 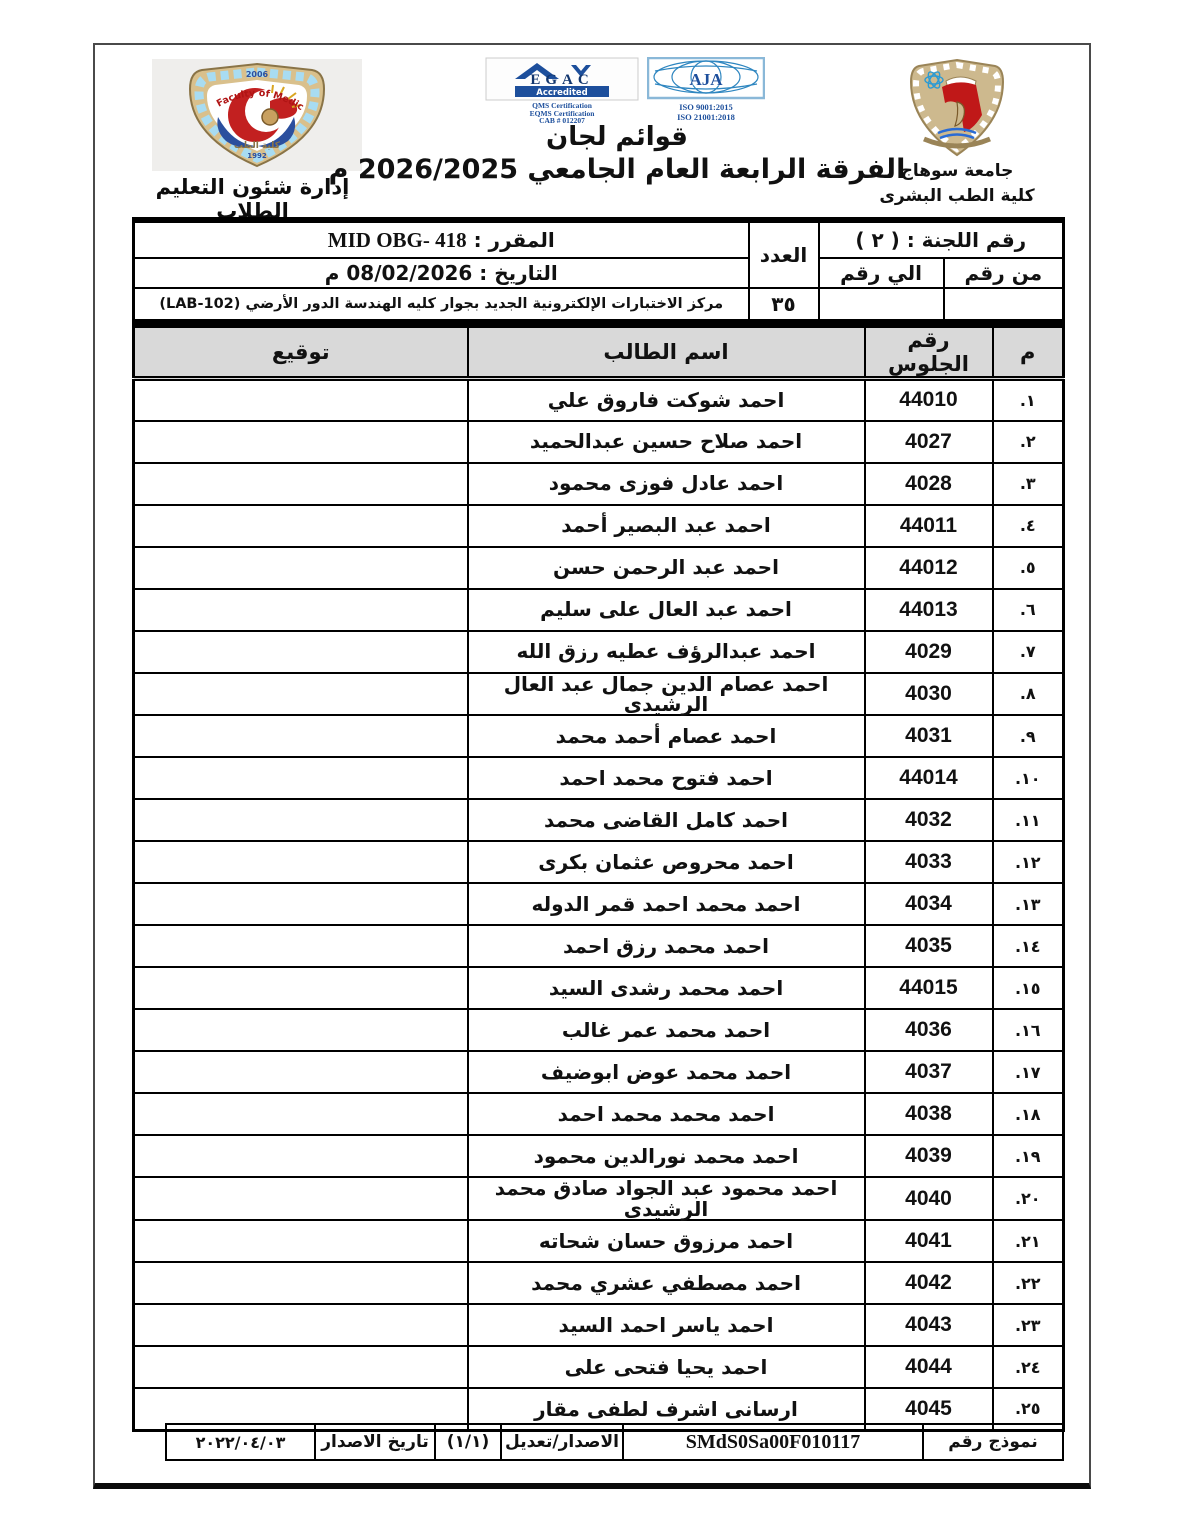 I want to click on table-row: ٢. 4027 احمد صلاح حسين عبدالحميد, so click(x=598, y=441).